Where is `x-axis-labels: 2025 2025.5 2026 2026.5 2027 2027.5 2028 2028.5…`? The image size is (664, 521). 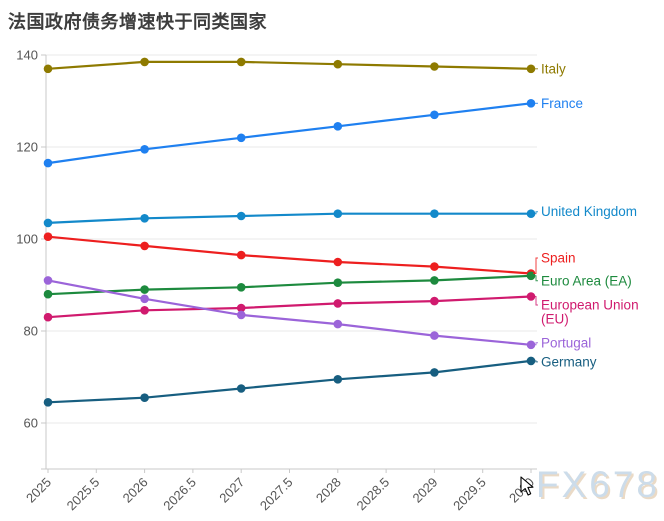
x-axis-labels: 2025 2025.5 2026 2026.5 2027 2027.5 2028 2028.5… is located at coordinates (280, 491).